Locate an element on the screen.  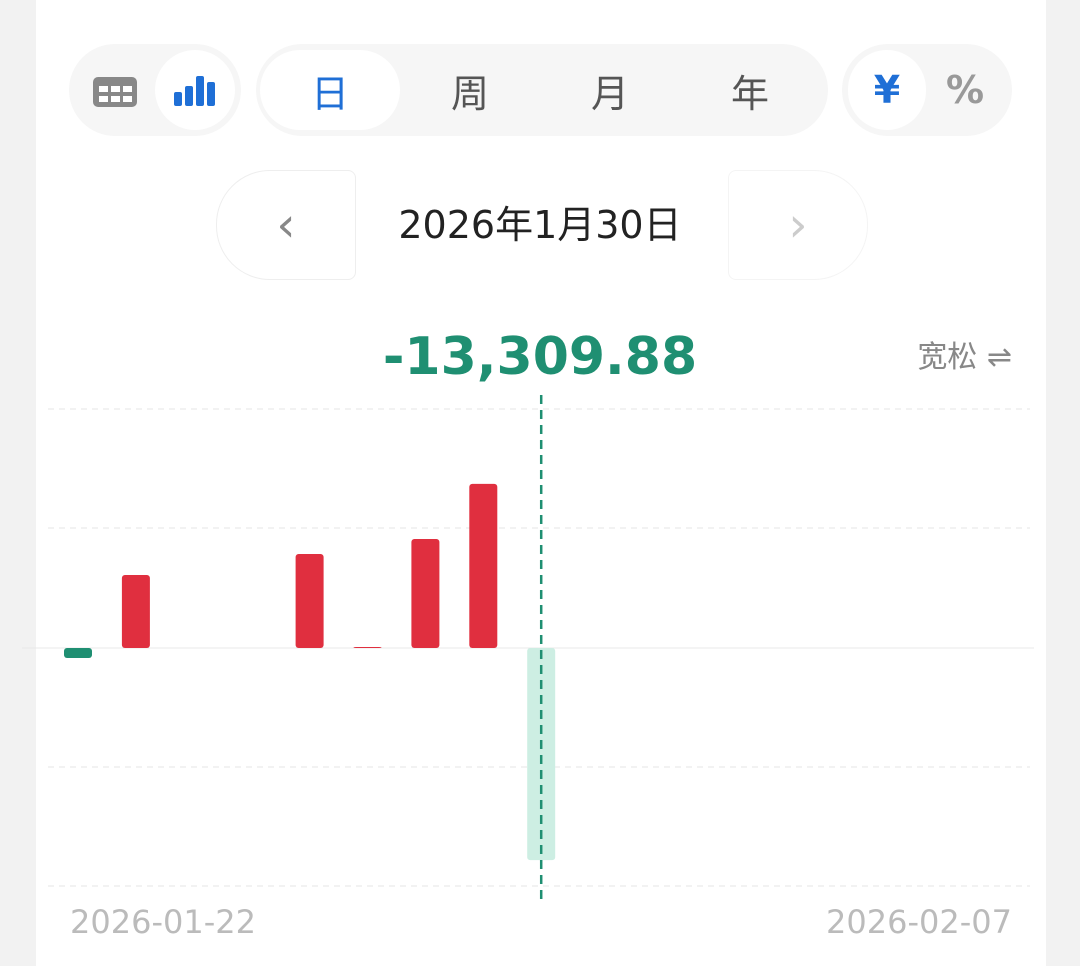
selected-value: -13,309.88 is located at coordinates (540, 357).